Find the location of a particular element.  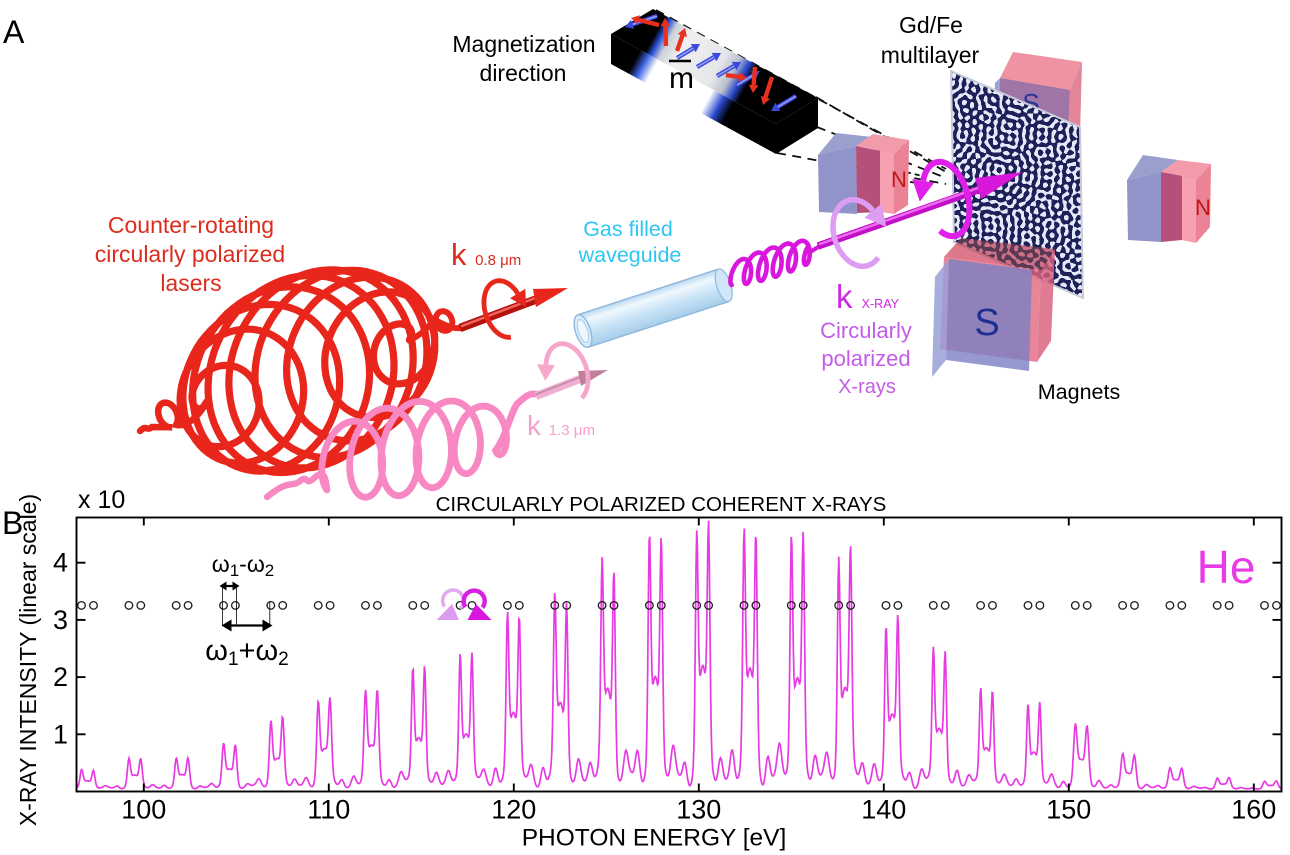

svg-text: 2 is located at coordinates (60, 677).